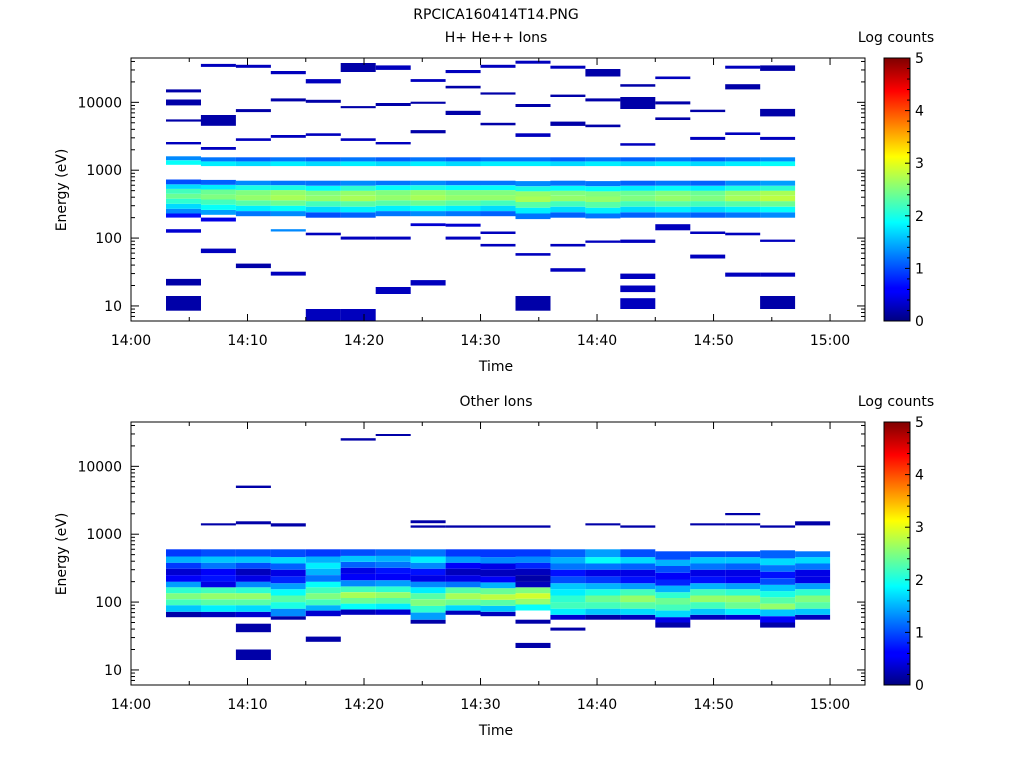  Describe the element at coordinates (597, 705) in the screenshot. I see `x-tick-label: 14:40` at that location.